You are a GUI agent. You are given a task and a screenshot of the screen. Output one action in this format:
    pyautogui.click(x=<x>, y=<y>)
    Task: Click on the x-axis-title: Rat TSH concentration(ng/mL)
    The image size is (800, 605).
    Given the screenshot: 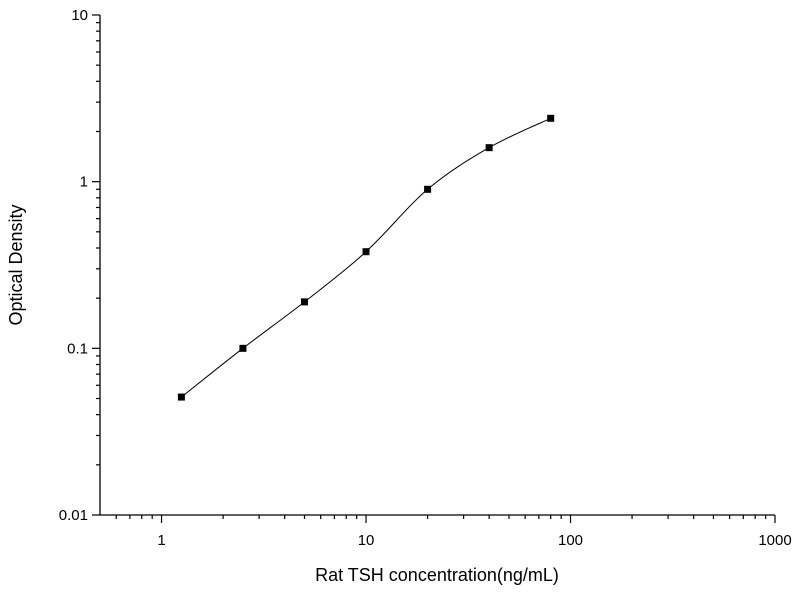 What is the action you would take?
    pyautogui.click(x=437, y=575)
    